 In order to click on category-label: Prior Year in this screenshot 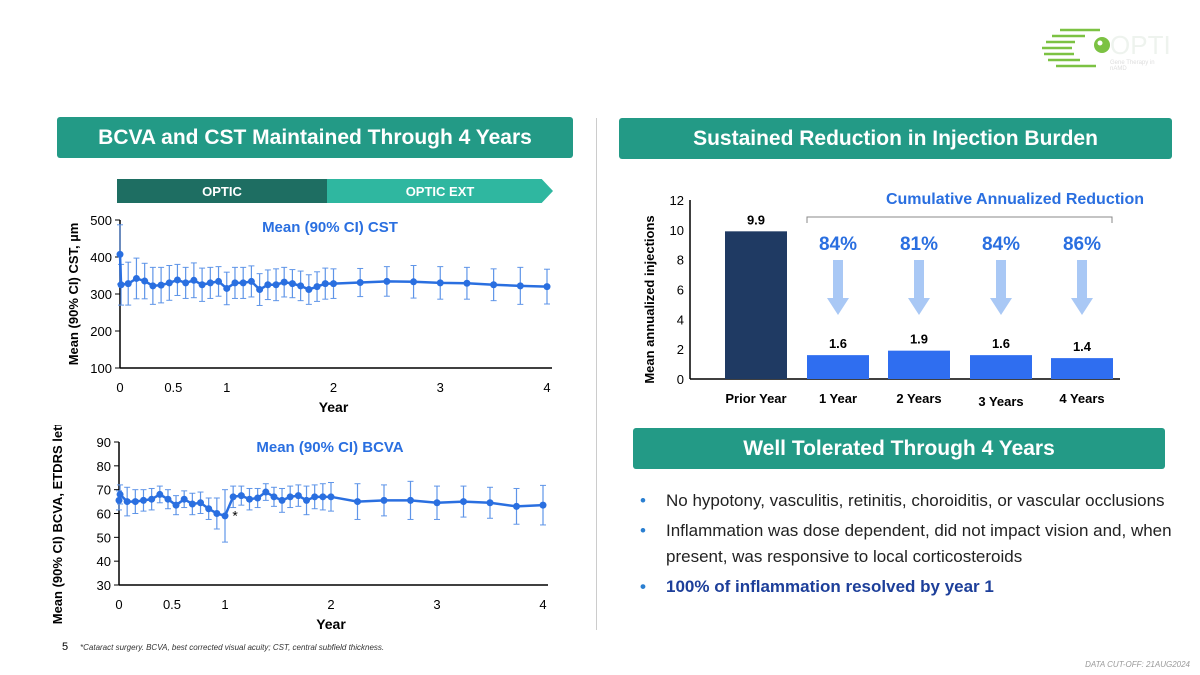, I will do `click(755, 398)`.